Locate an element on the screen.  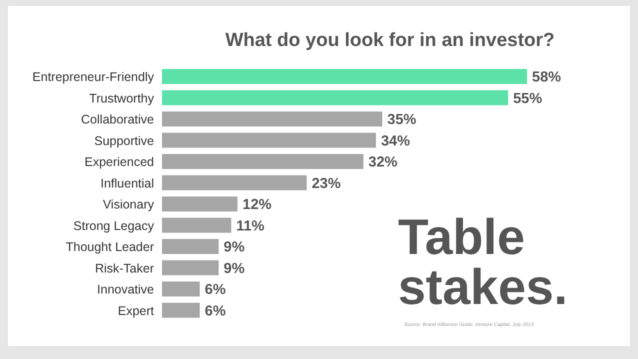
data-label: 34% is located at coordinates (395, 141).